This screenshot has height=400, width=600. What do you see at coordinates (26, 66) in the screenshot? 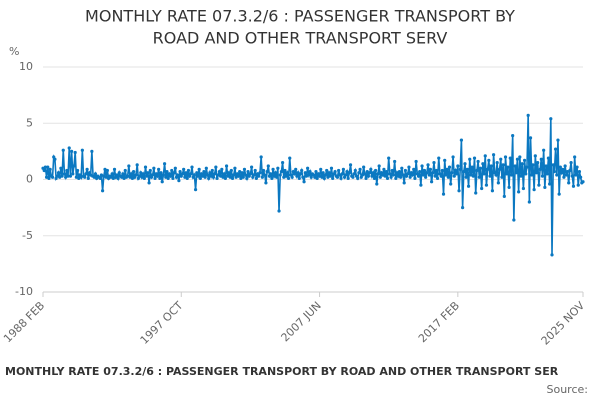
I see `y-tick-label: 10` at bounding box center [26, 66].